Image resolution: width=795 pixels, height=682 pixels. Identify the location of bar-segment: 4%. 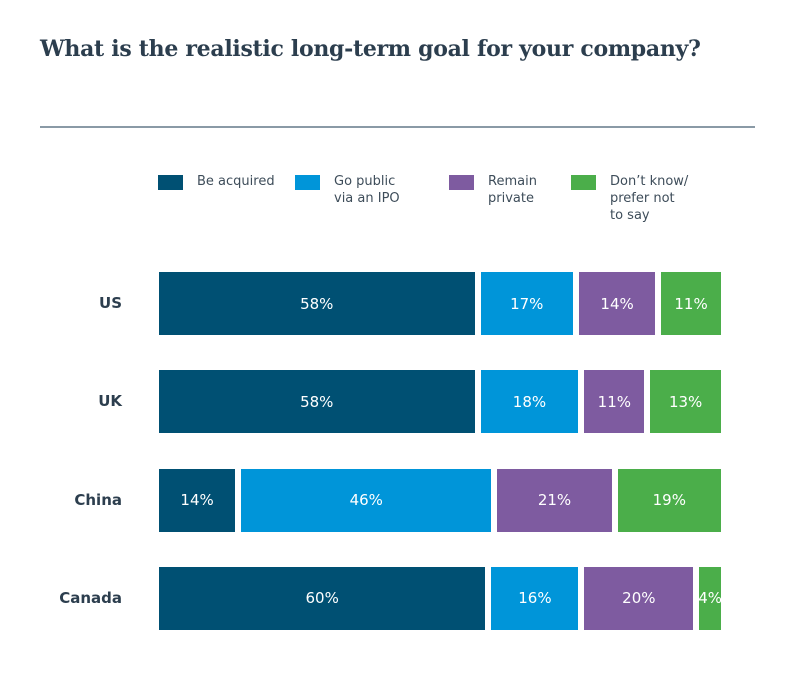
(710, 598).